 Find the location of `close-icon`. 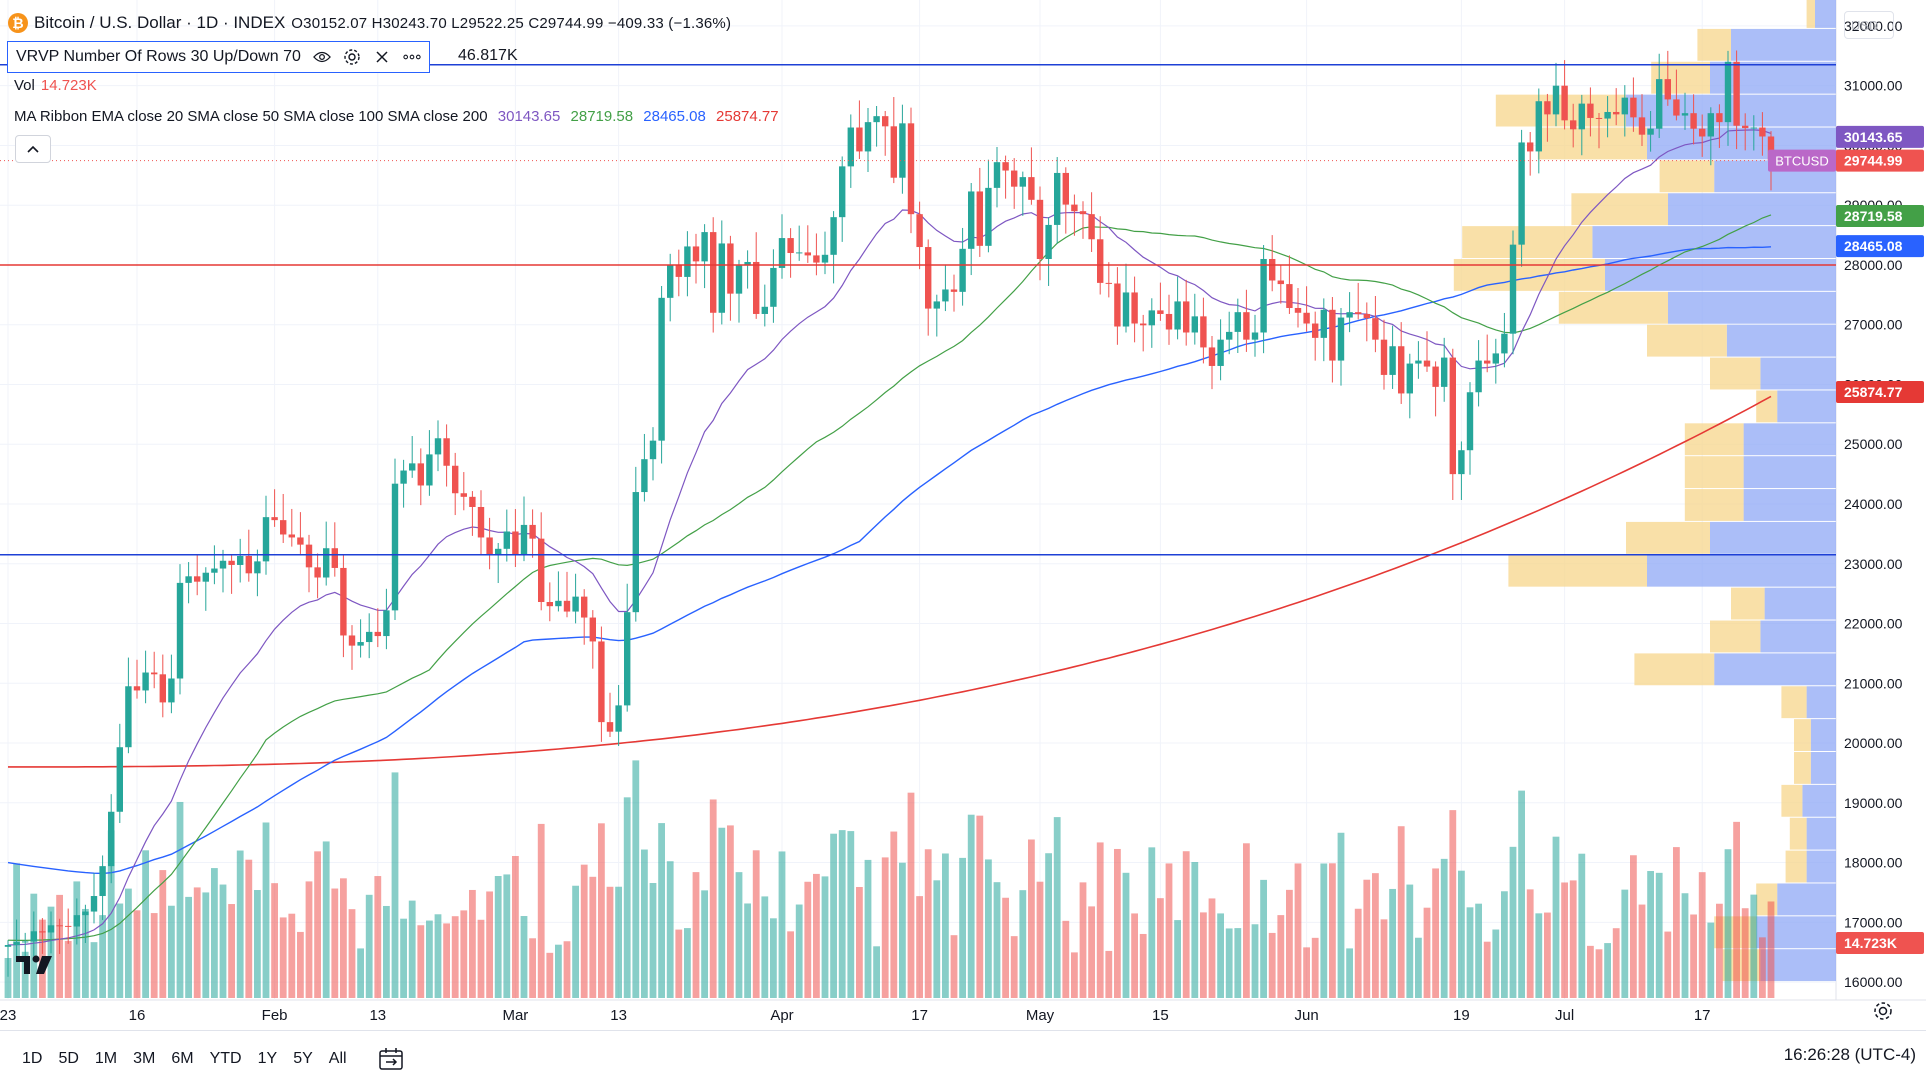

close-icon is located at coordinates (382, 57).